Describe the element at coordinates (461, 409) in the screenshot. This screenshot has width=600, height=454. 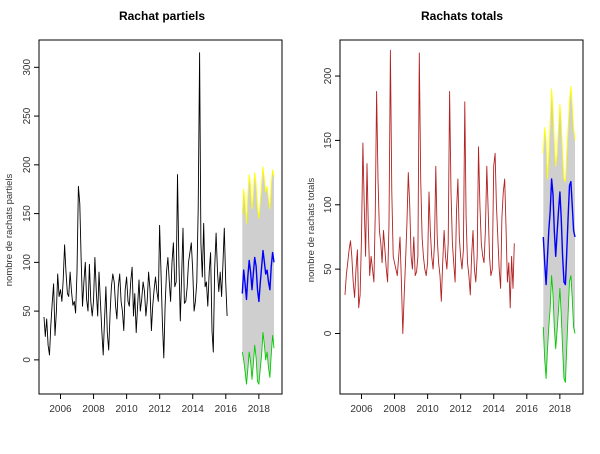
I see `x-tick-label-right-2012: 2012` at that location.